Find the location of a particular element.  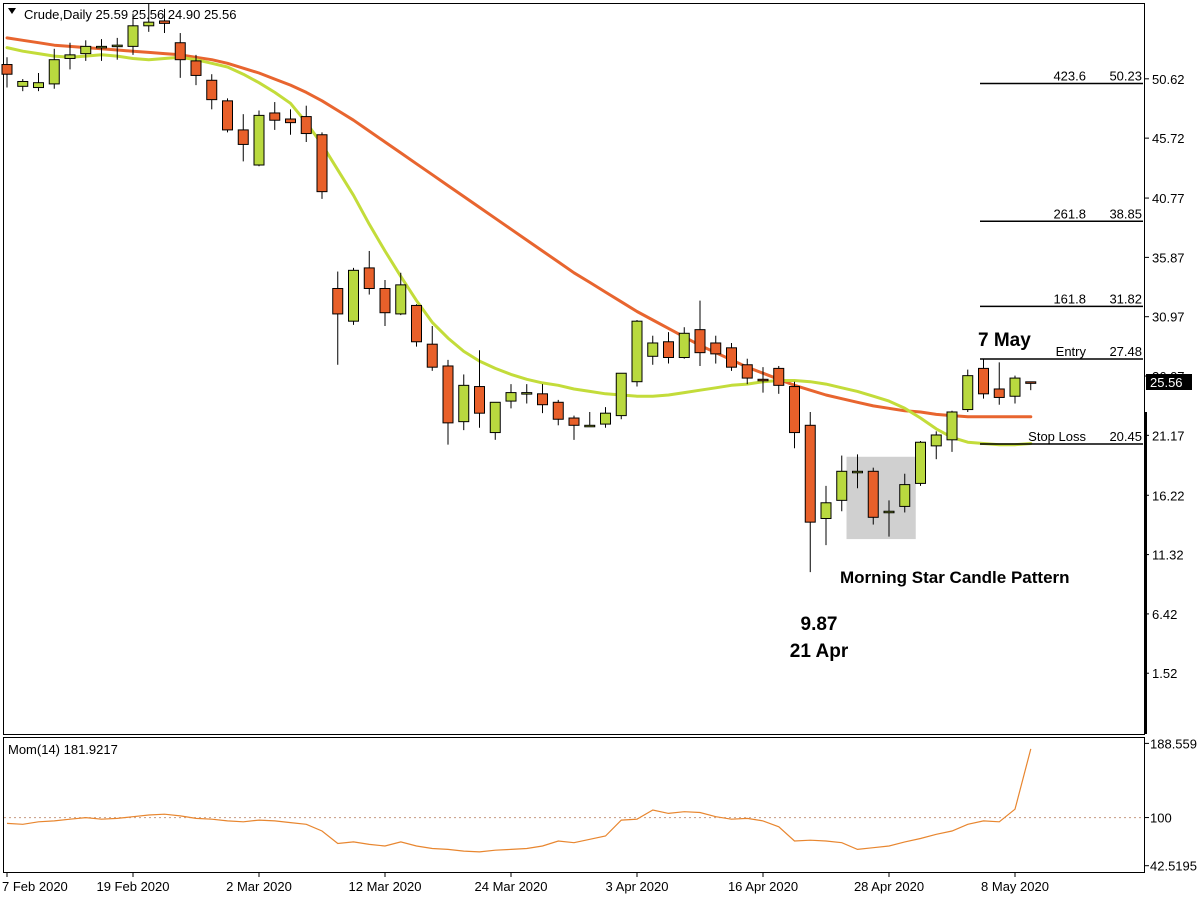

fib-level: 423.6 50.23 is located at coordinates (1061, 77).